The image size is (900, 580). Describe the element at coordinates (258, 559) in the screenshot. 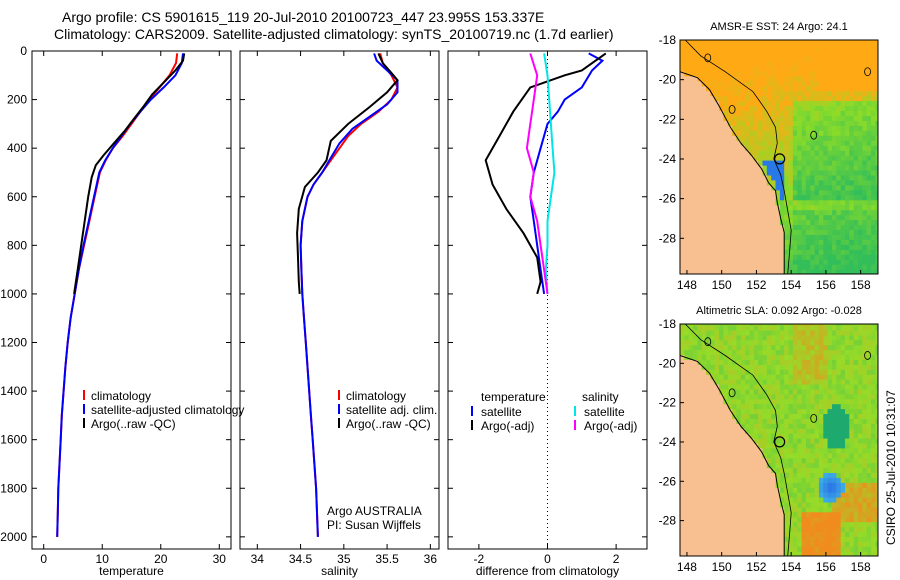

I see `x-tick-label: 34` at that location.